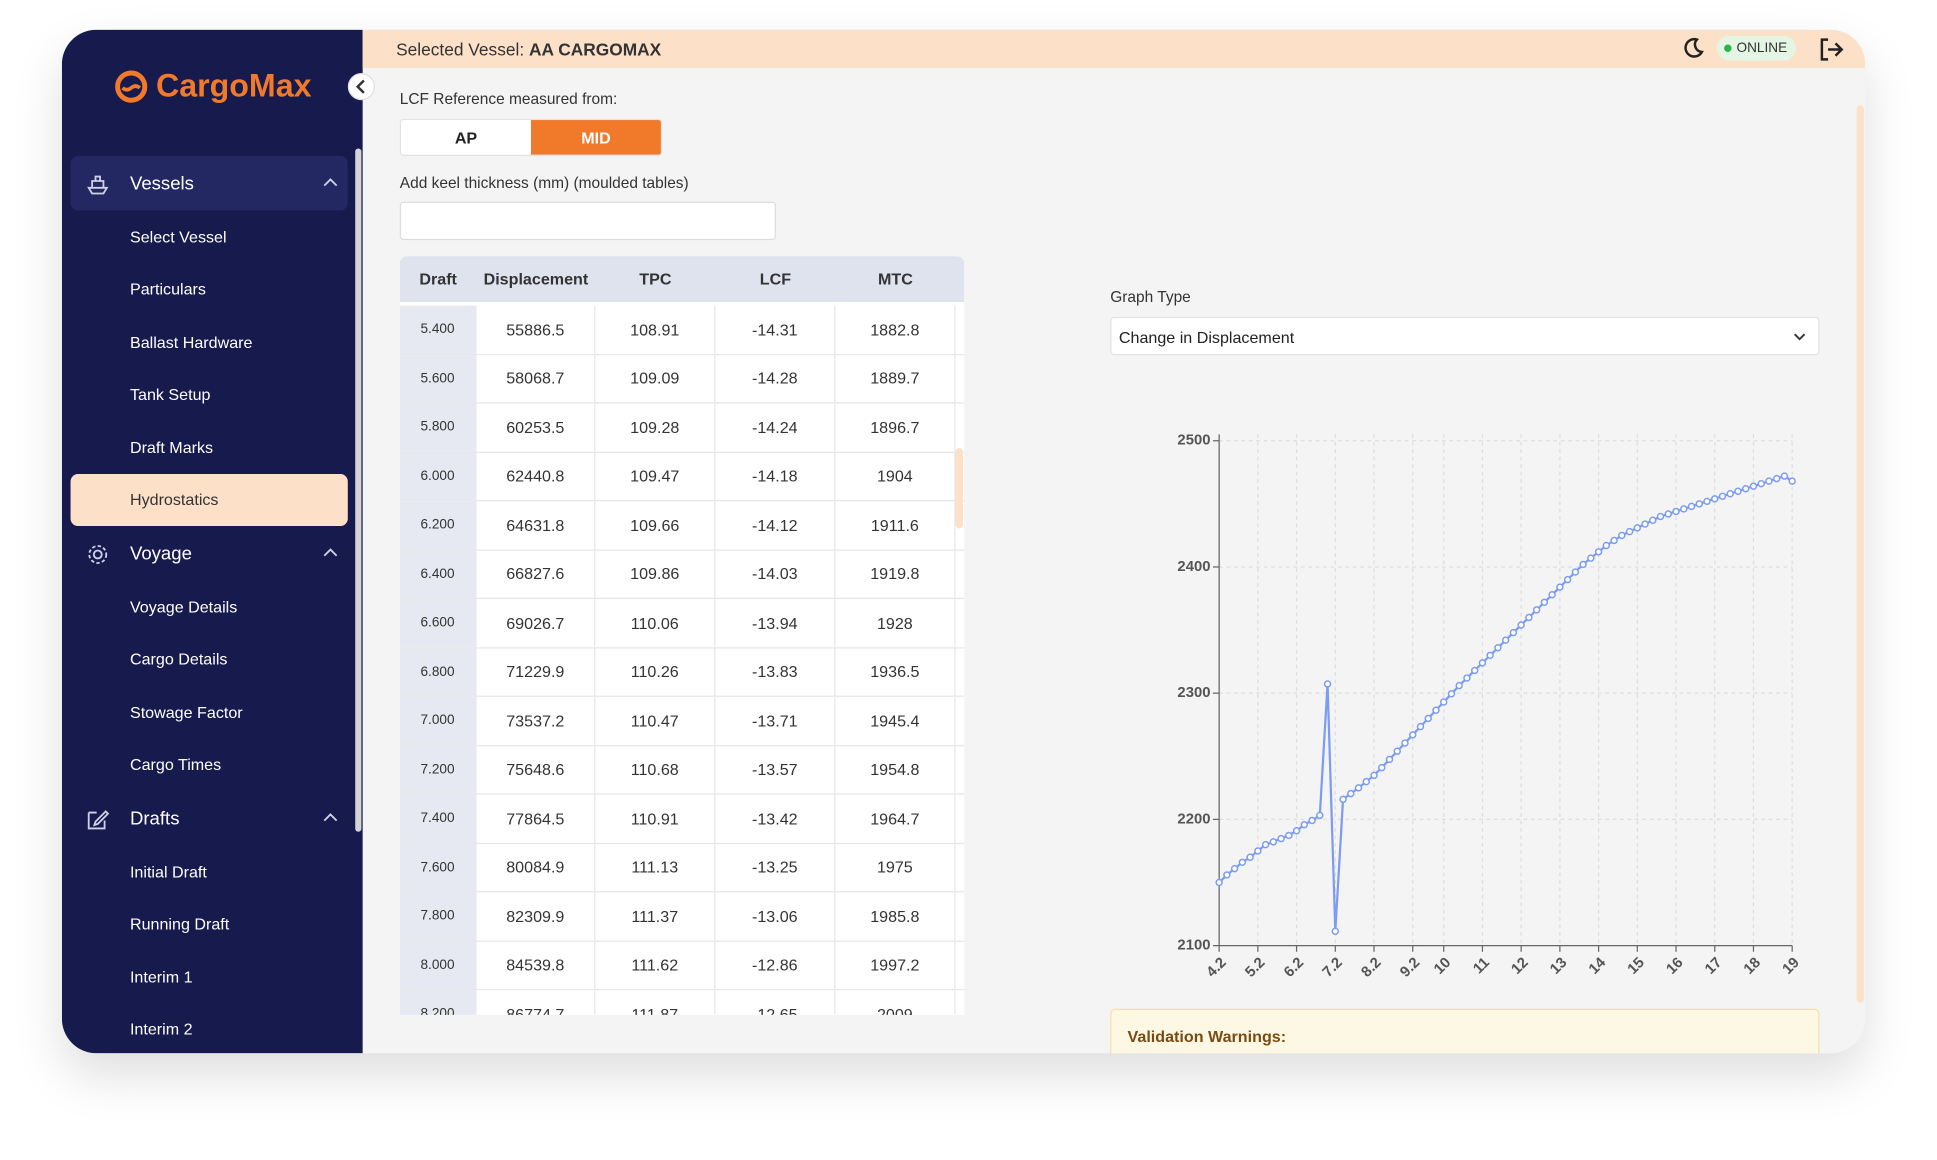 This screenshot has width=1937, height=1160. I want to click on nav-item: Cargo Times, so click(175, 764).